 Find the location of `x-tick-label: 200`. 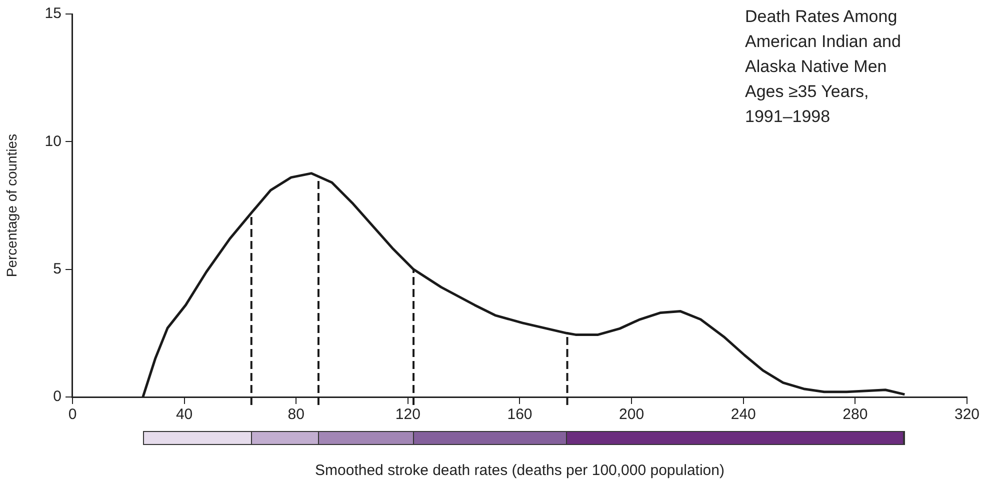

x-tick-label: 200 is located at coordinates (631, 415).